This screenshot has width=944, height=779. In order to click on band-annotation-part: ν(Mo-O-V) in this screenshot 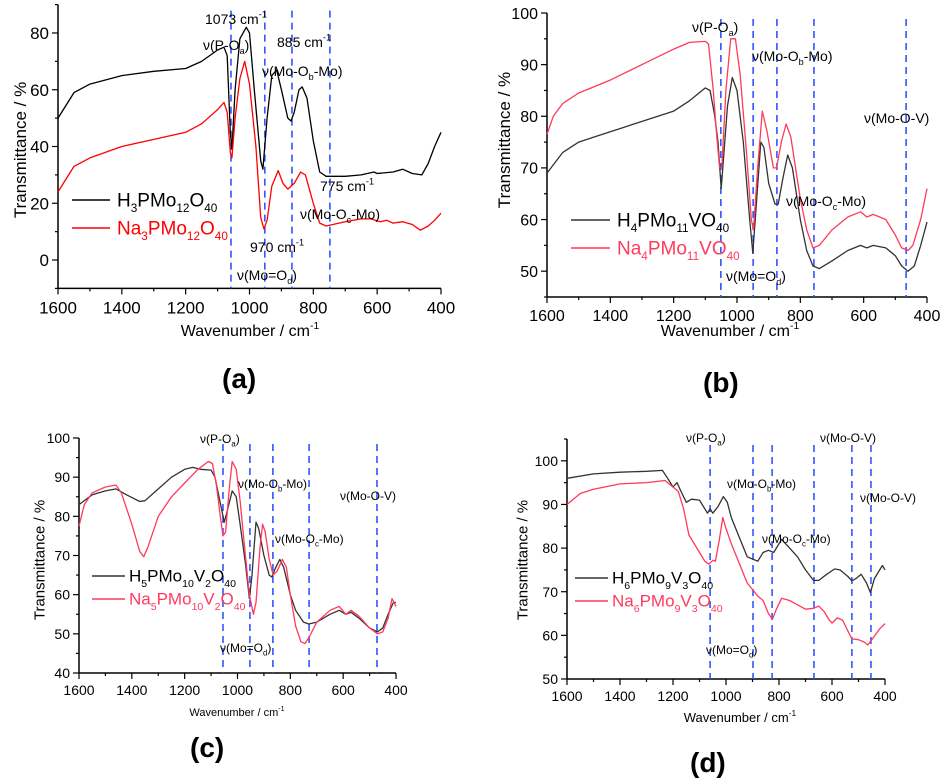, I will do `click(896, 118)`.